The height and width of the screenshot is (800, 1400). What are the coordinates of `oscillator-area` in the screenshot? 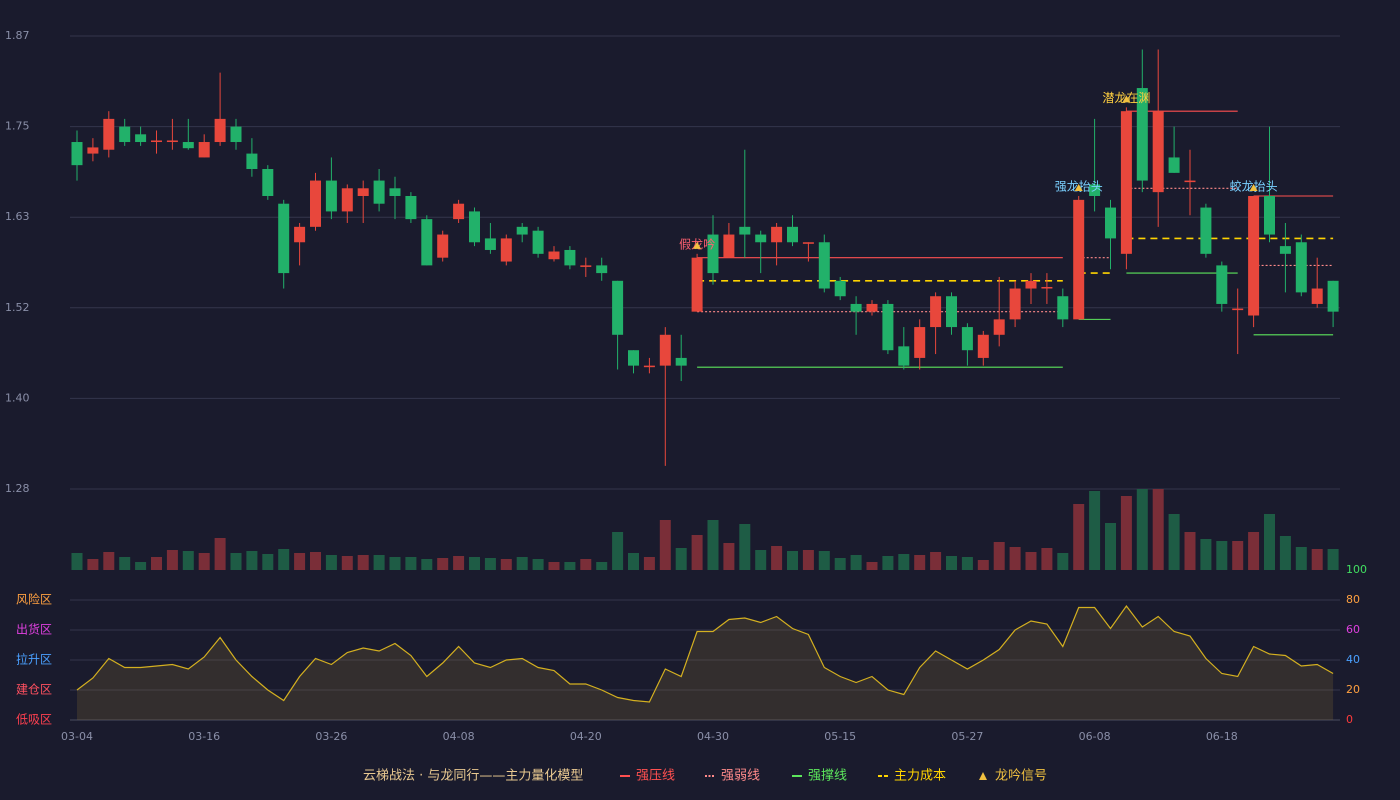 It's located at (705, 663).